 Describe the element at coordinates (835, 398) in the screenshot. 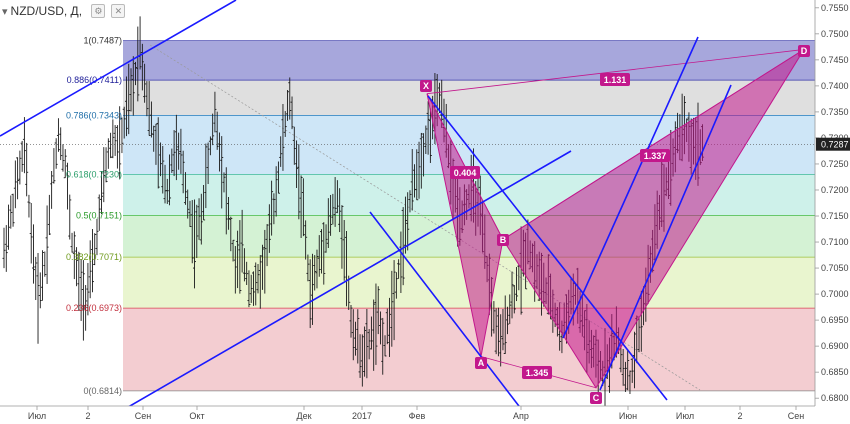

I see `price-tick-label: 0.6800` at that location.